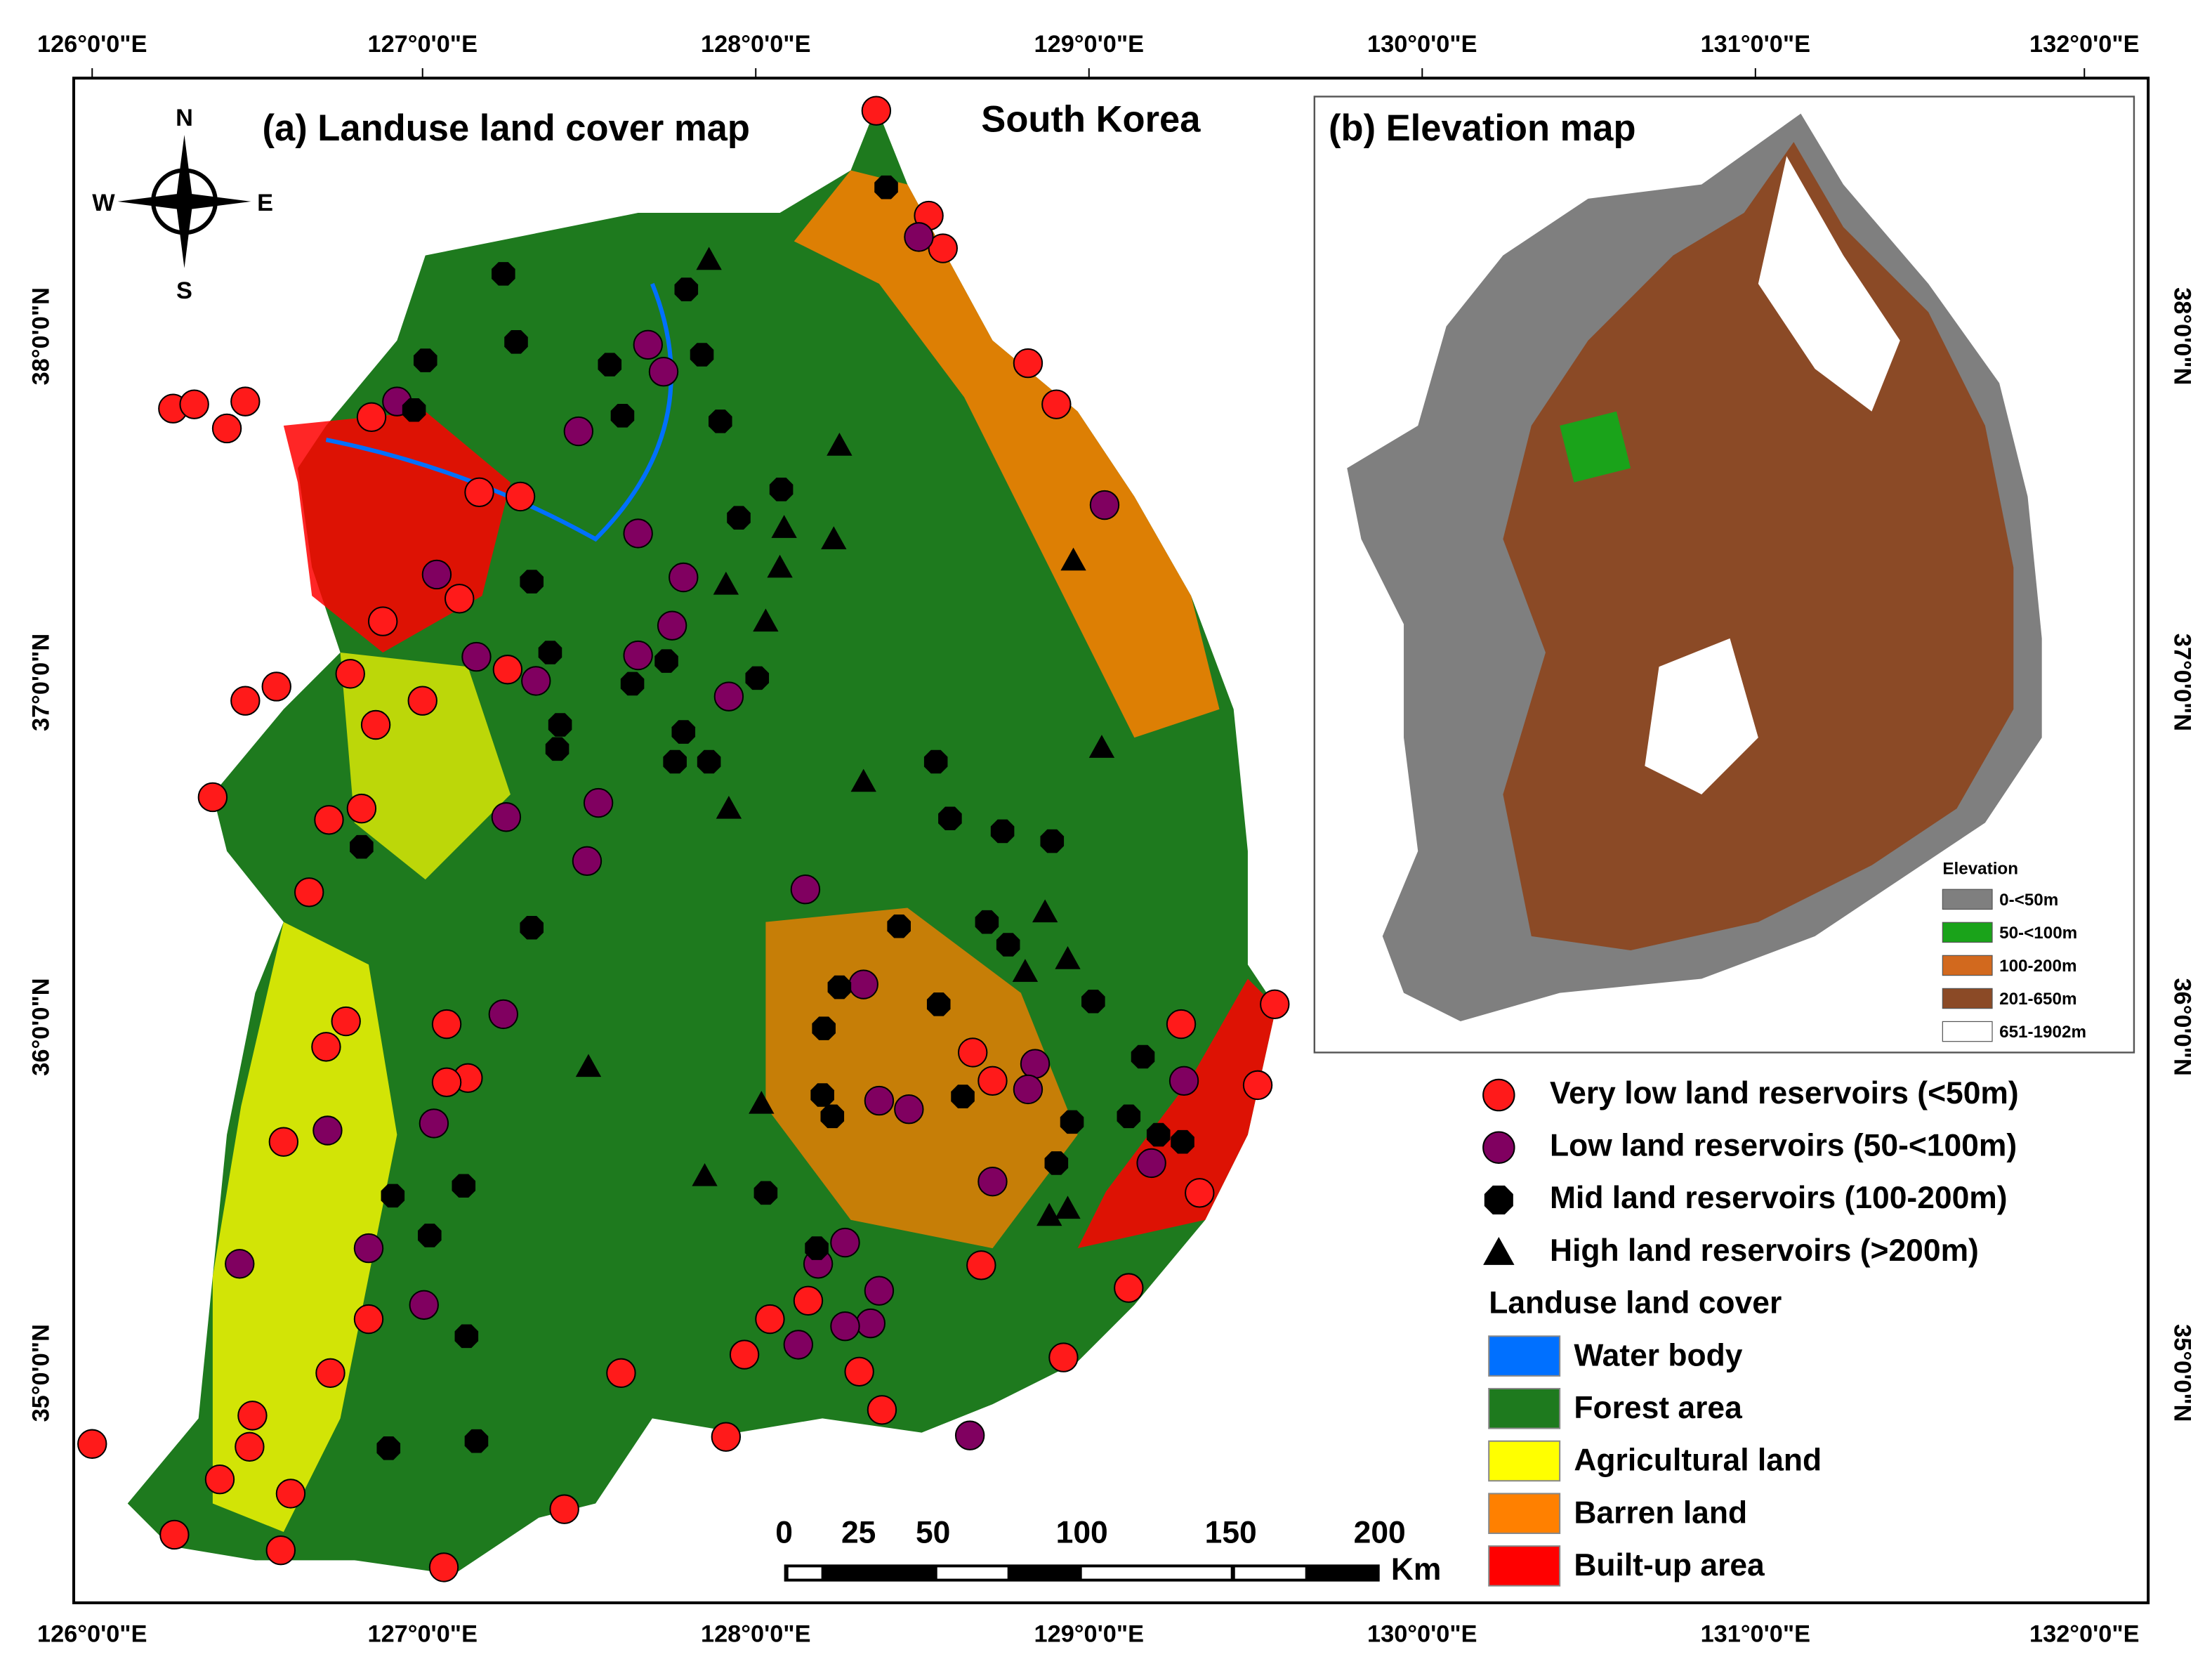 Image resolution: width=2212 pixels, height=1671 pixels. What do you see at coordinates (41, 683) in the screenshot?
I see `lat-label-left: 37°0'0"N` at bounding box center [41, 683].